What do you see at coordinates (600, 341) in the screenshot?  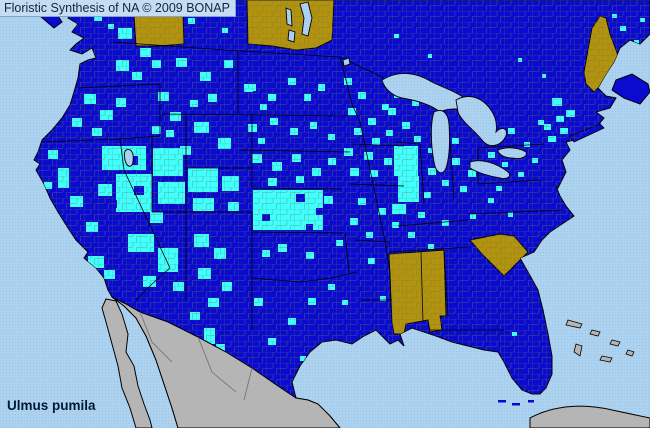 I see `bahamas` at bounding box center [600, 341].